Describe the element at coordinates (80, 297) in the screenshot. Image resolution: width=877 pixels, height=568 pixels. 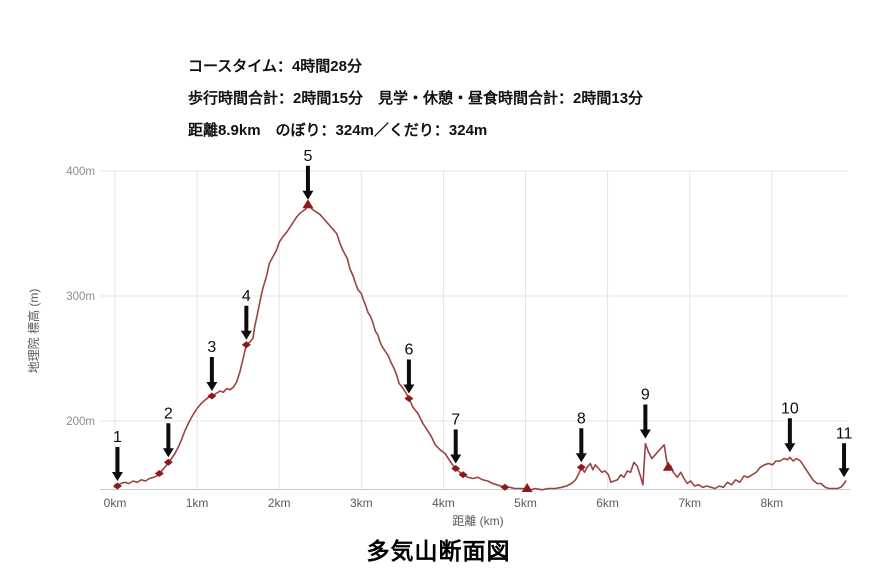
I see `y-tick-label: 300m` at that location.